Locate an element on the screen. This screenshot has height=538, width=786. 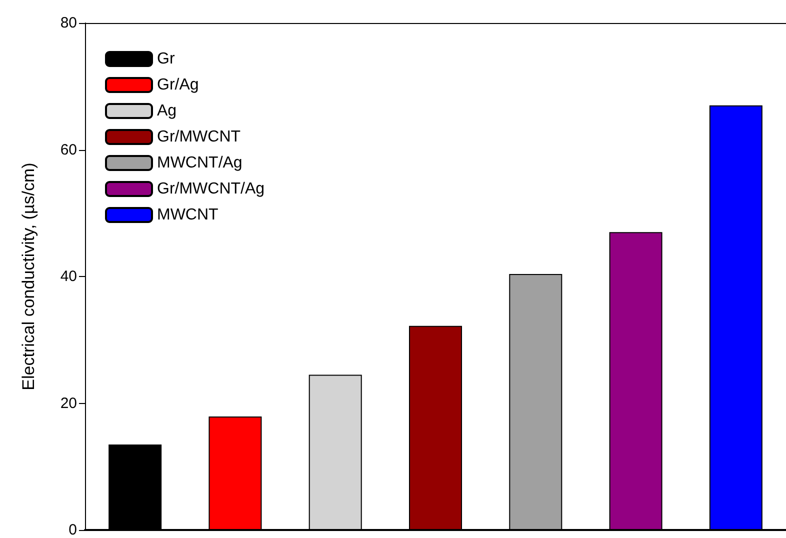
legend-label: MWCNT is located at coordinates (188, 215).